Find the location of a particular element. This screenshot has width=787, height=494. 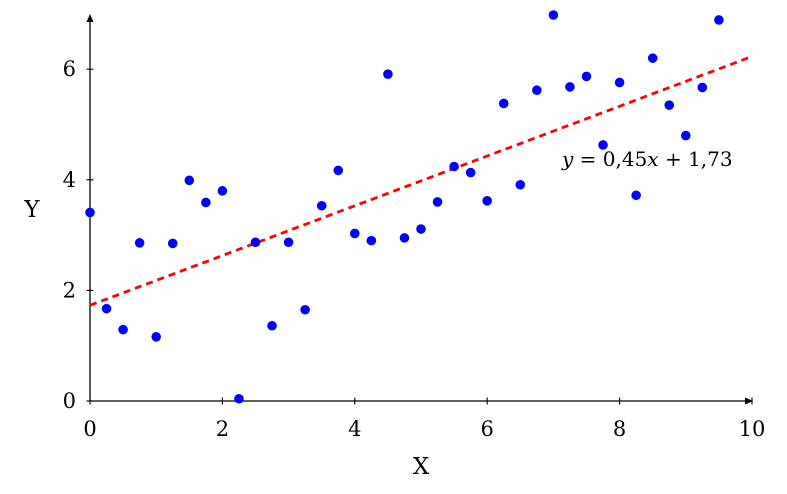

y-tick-label: 6 is located at coordinates (69, 69).